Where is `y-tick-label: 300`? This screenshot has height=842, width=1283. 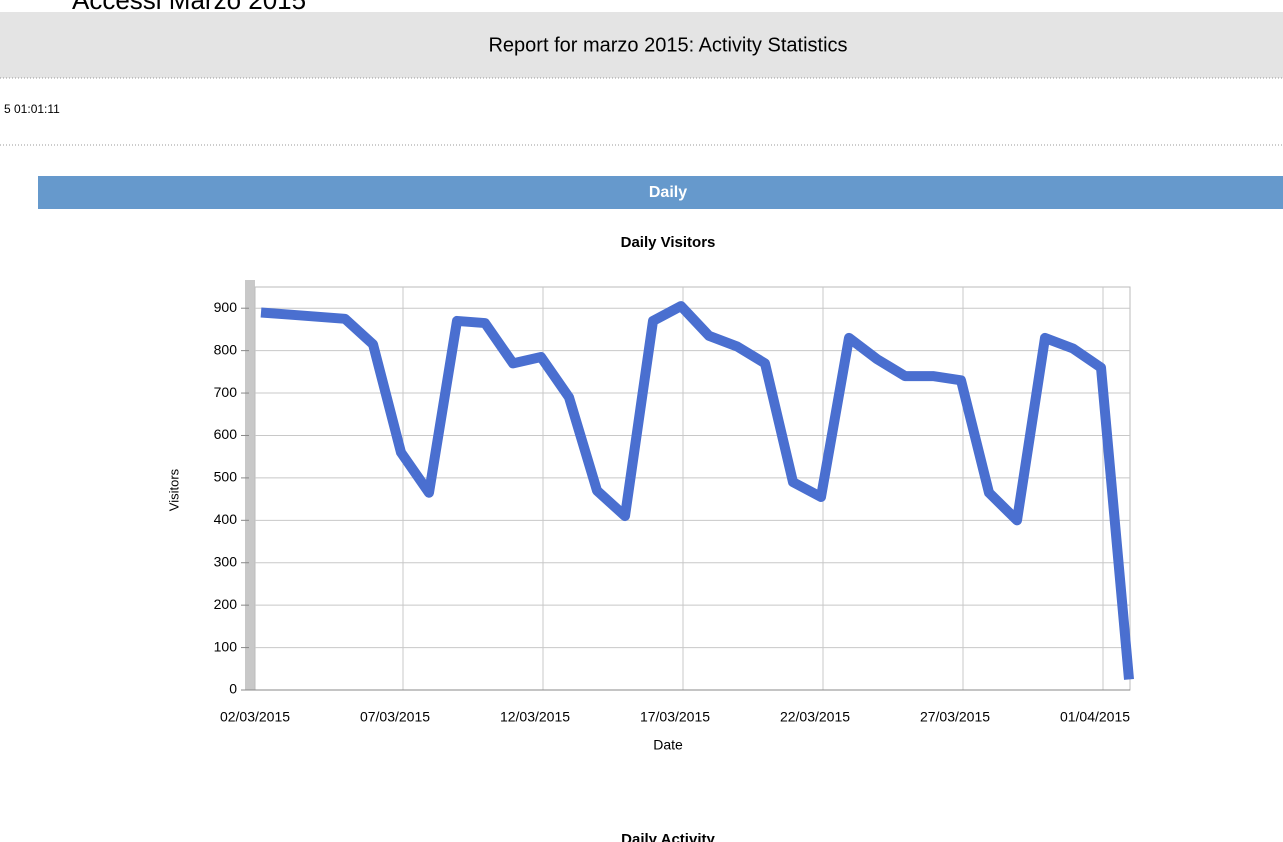
y-tick-label: 300 is located at coordinates (226, 561).